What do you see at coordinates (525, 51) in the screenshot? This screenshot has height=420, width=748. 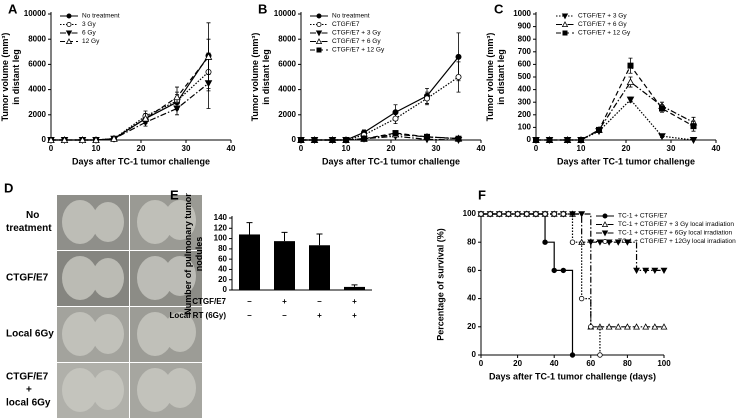 I see `y-tick-label: 700` at bounding box center [525, 51].